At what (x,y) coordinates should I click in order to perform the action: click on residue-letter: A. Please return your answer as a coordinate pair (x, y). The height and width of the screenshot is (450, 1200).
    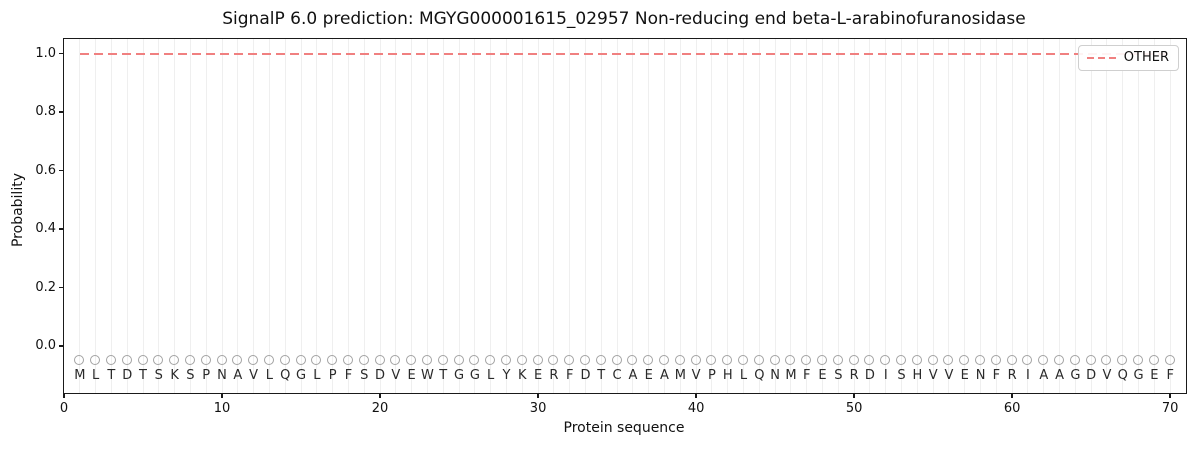
    Looking at the image, I should click on (1044, 375).